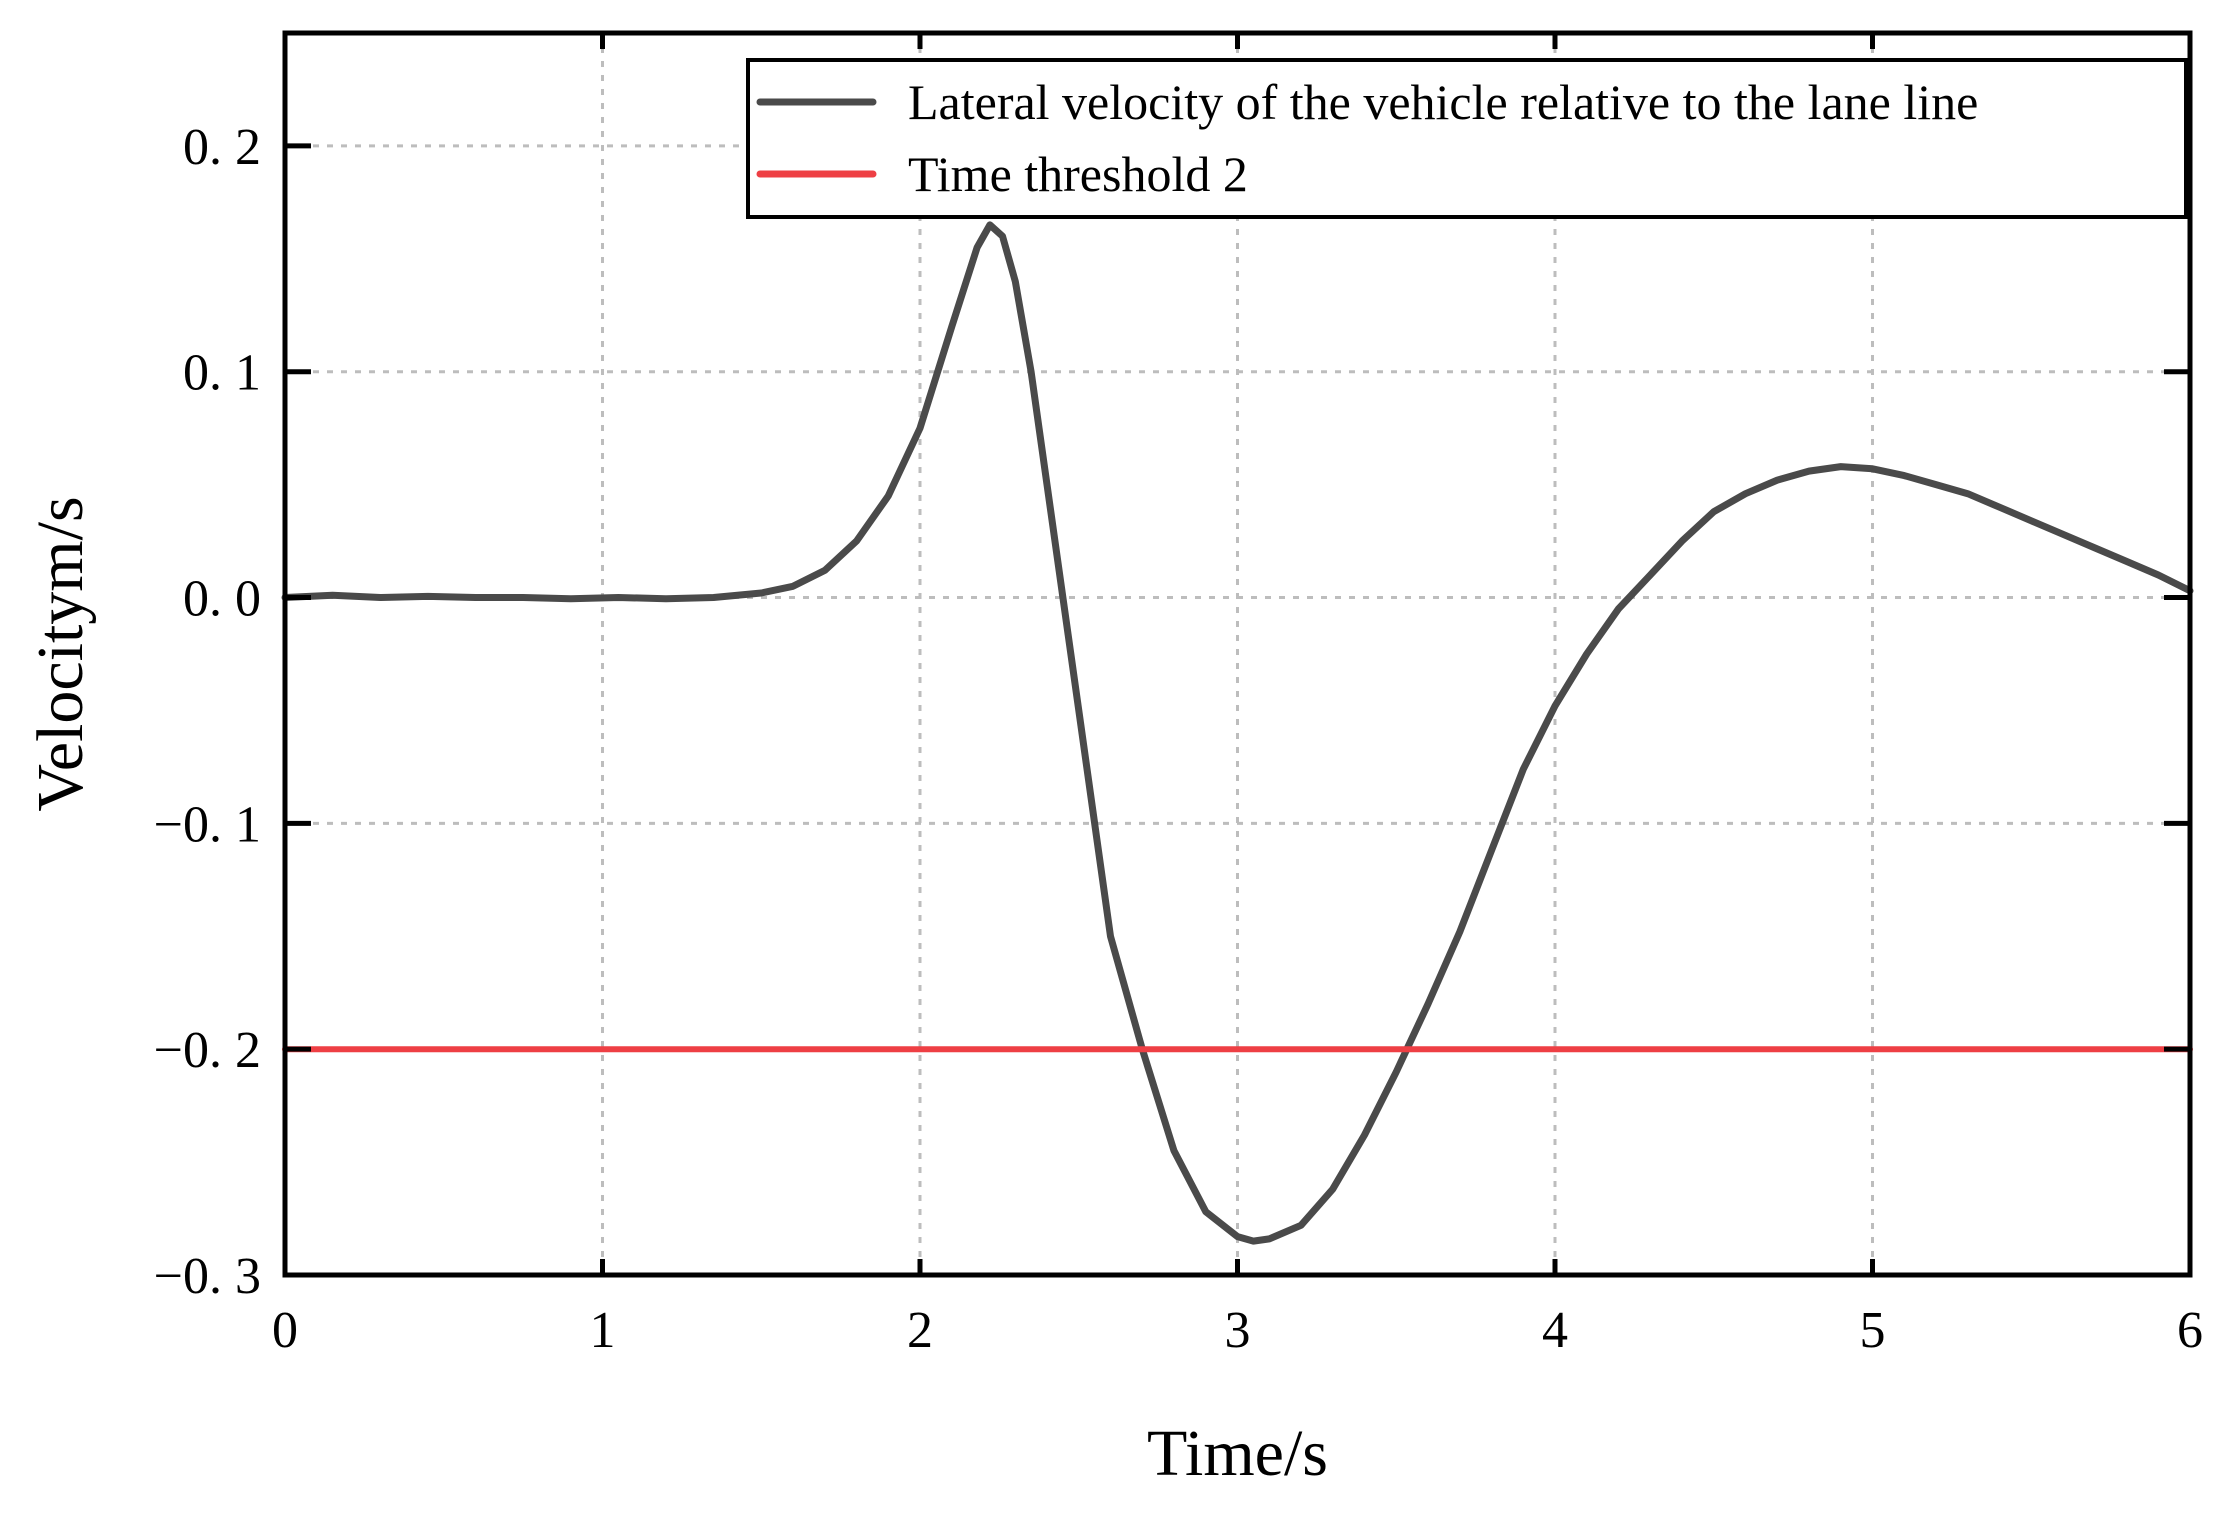 The width and height of the screenshot is (2226, 1517). I want to click on x-tick-label: 6, so click(2190, 1330).